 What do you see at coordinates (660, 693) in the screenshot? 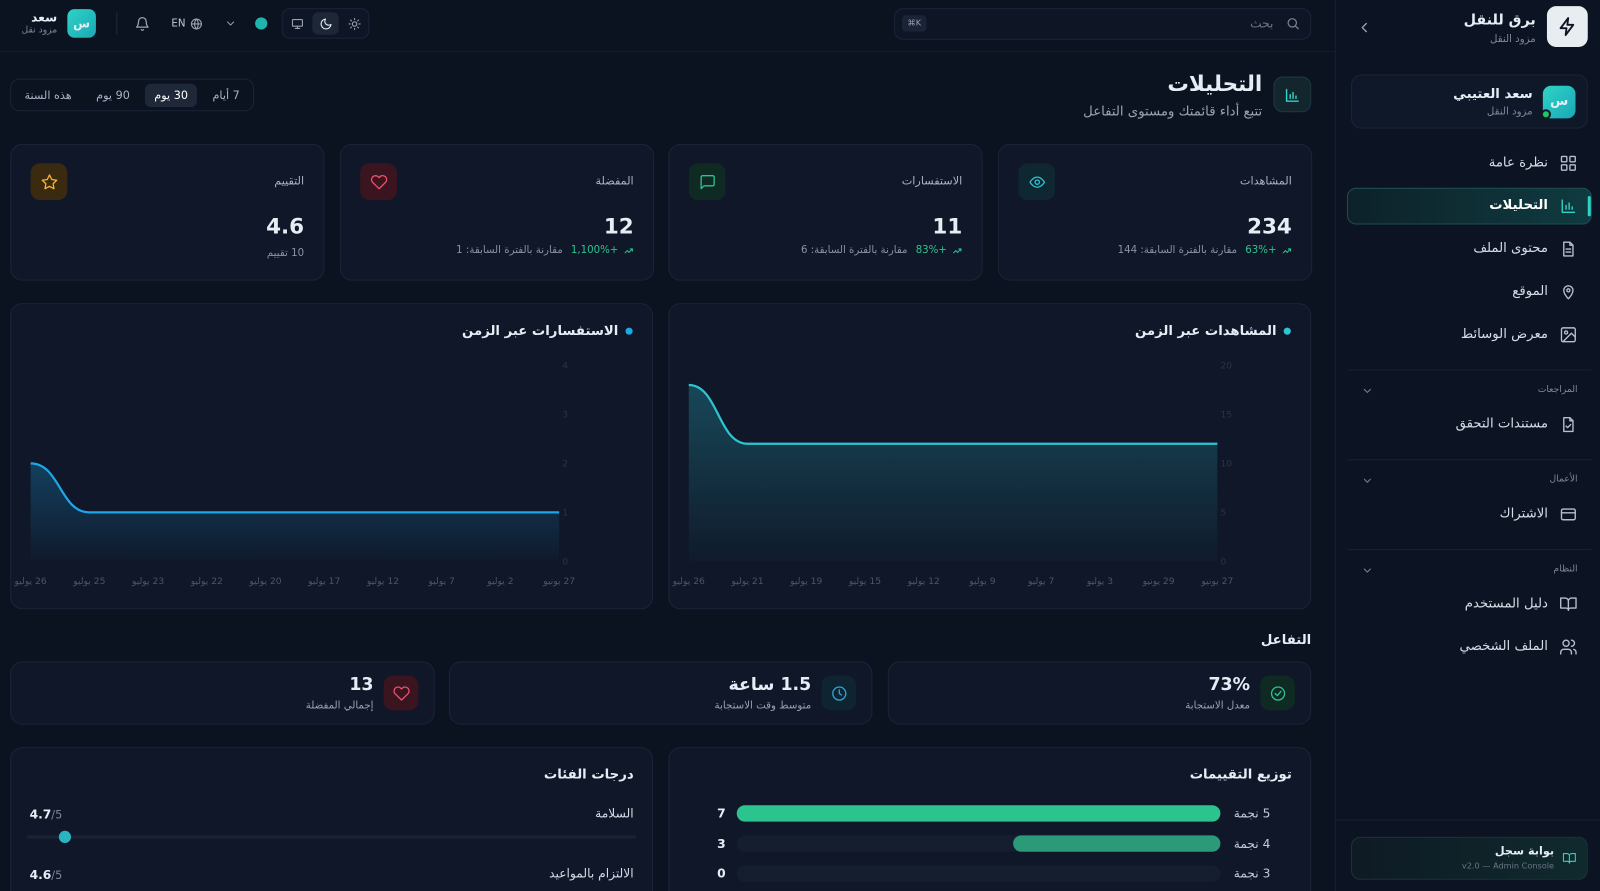
I see `engagement-card` at bounding box center [660, 693].